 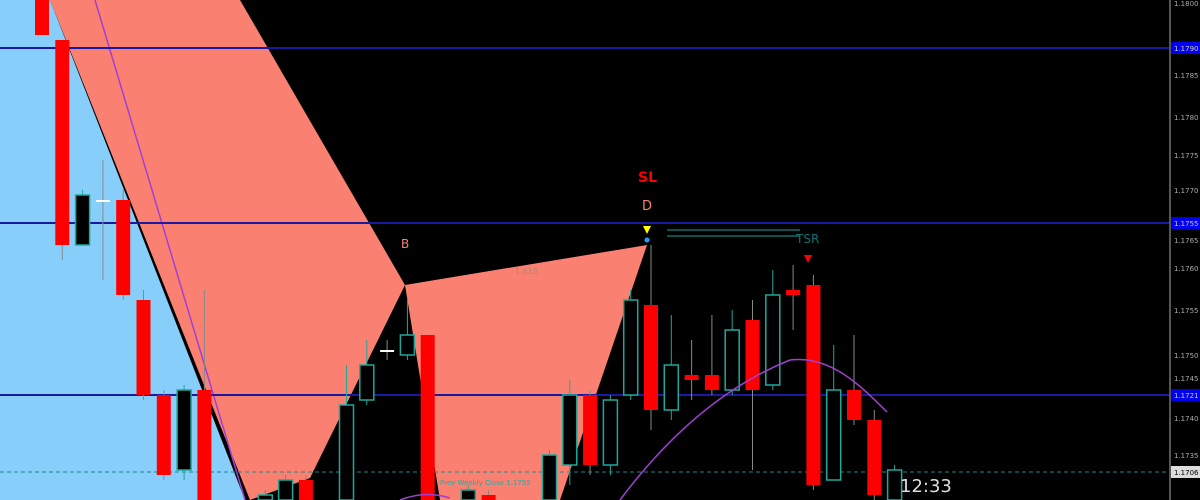 What do you see at coordinates (807, 239) in the screenshot?
I see `label-tsr: TSR` at bounding box center [807, 239].